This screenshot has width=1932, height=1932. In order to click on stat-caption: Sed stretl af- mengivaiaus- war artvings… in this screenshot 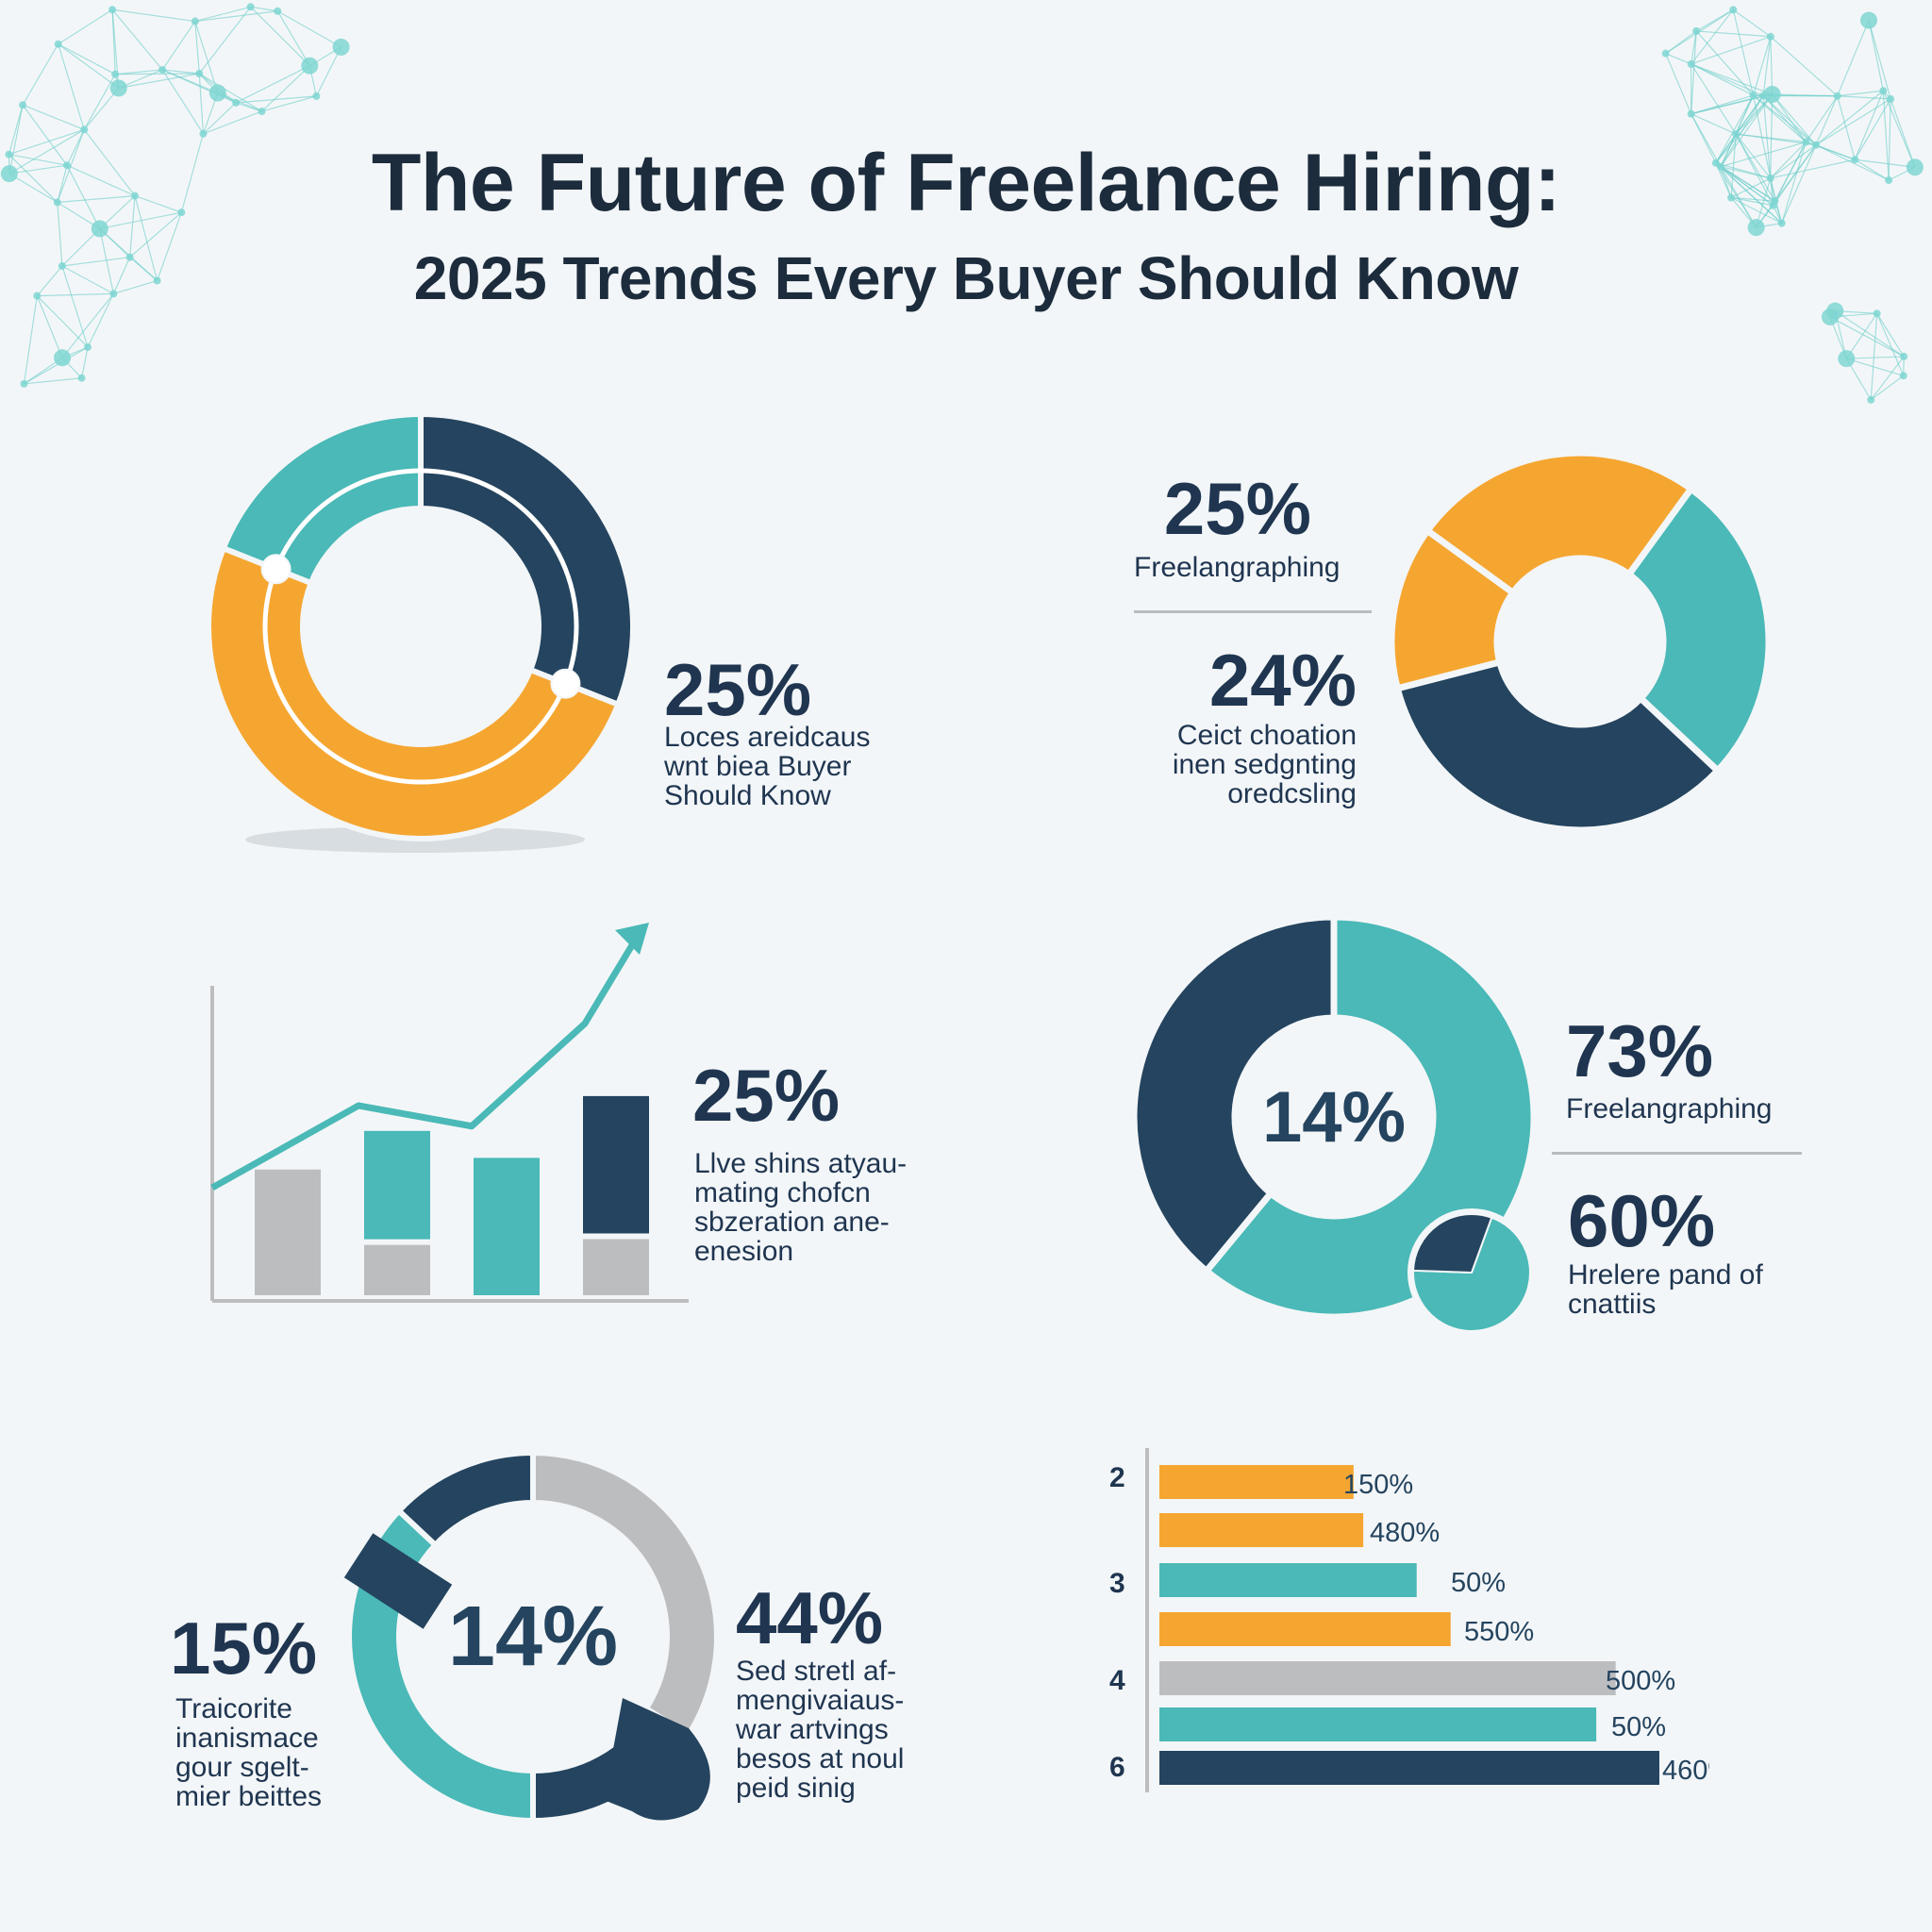, I will do `click(820, 1730)`.